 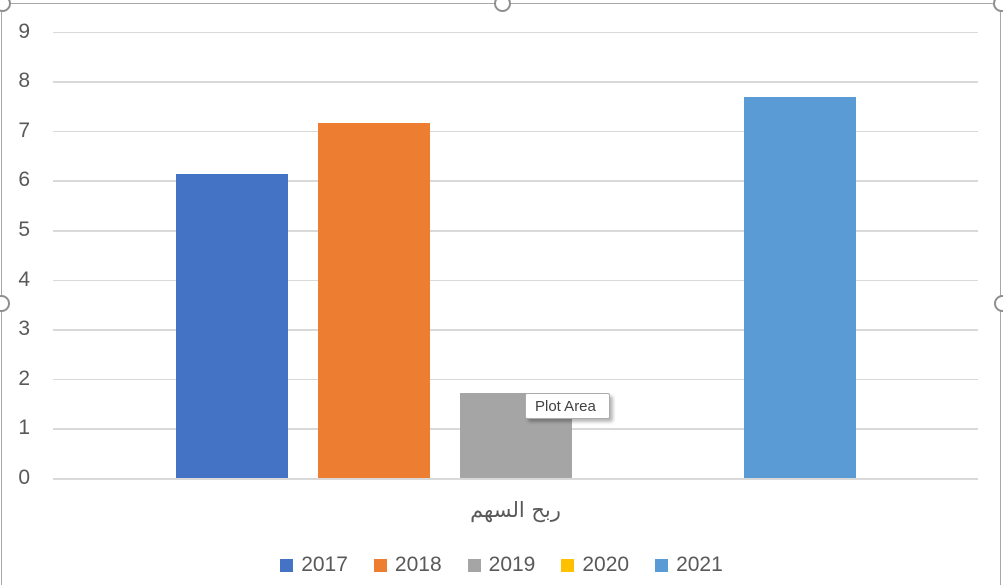 What do you see at coordinates (24, 279) in the screenshot?
I see `y-axis-tick-label-4: 4` at bounding box center [24, 279].